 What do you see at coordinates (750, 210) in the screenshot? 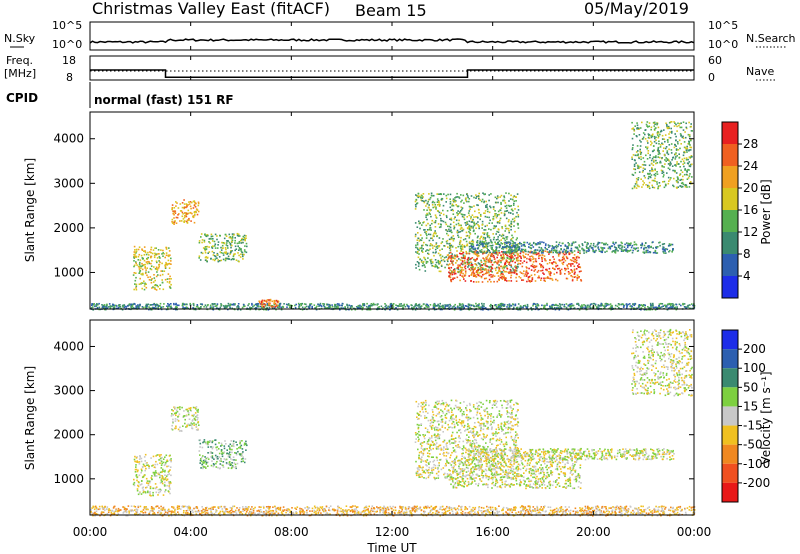
I see `power-colorbar-tick-label: 16` at bounding box center [750, 210].